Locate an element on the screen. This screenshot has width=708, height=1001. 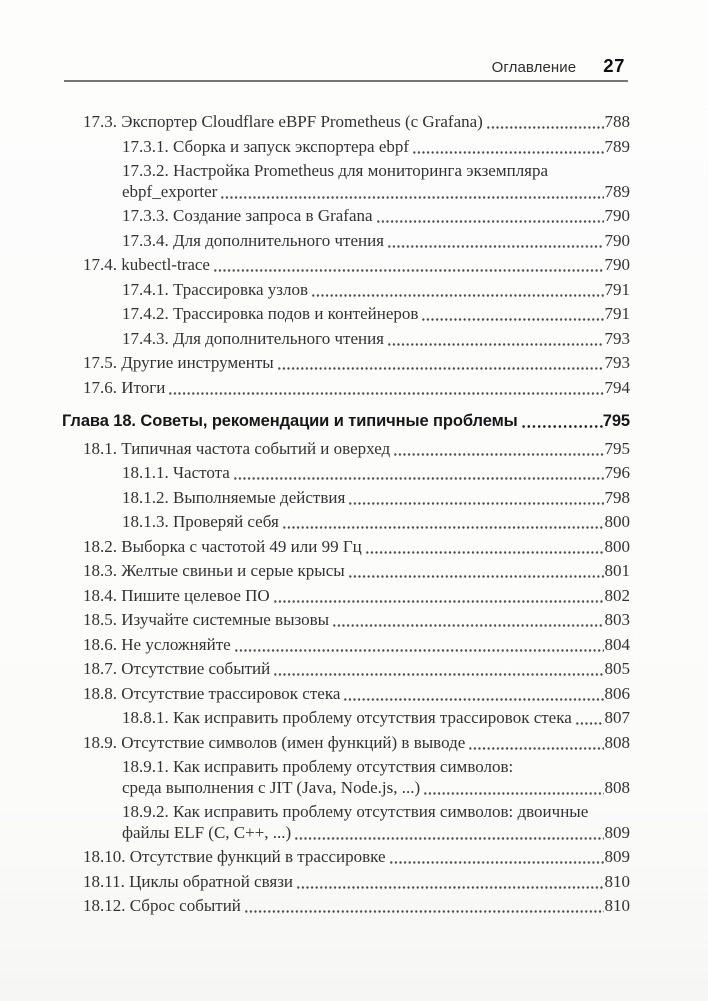
toc-entry-title: 17.6. Итоги is located at coordinates (124, 387).